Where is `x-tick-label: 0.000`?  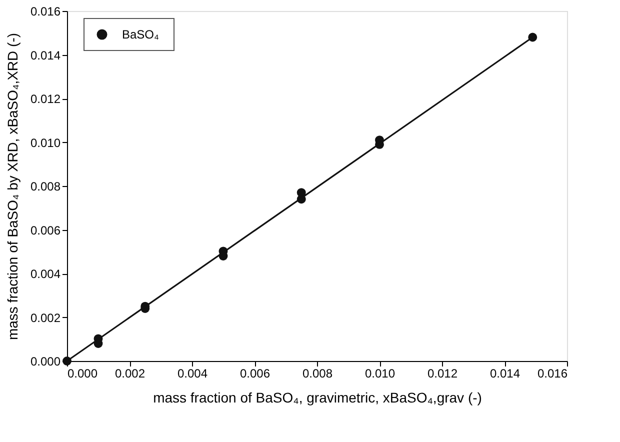 x-tick-label: 0.000 is located at coordinates (83, 373).